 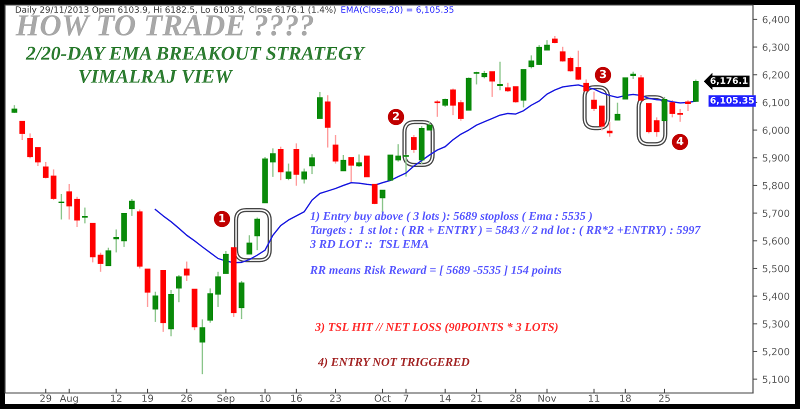 What do you see at coordinates (776, 269) in the screenshot?
I see `y-tick-label: 5,500` at bounding box center [776, 269].